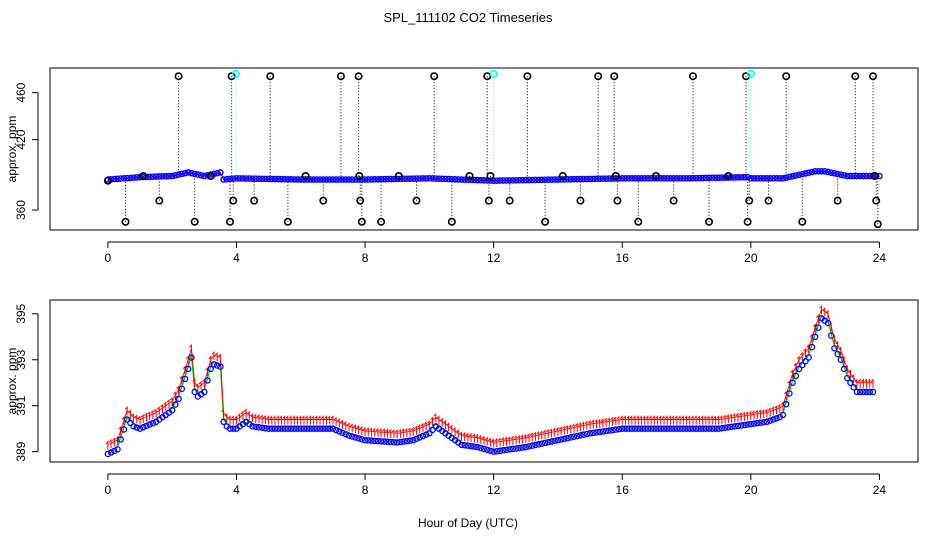 This screenshot has height=540, width=936. What do you see at coordinates (468, 17) in the screenshot?
I see `figure-title: SPL_111102 CO2 Timeseries` at bounding box center [468, 17].